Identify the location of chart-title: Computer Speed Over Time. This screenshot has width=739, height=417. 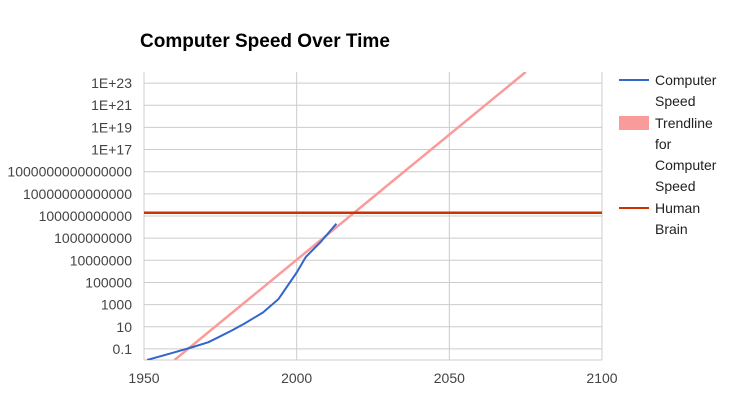
(265, 41).